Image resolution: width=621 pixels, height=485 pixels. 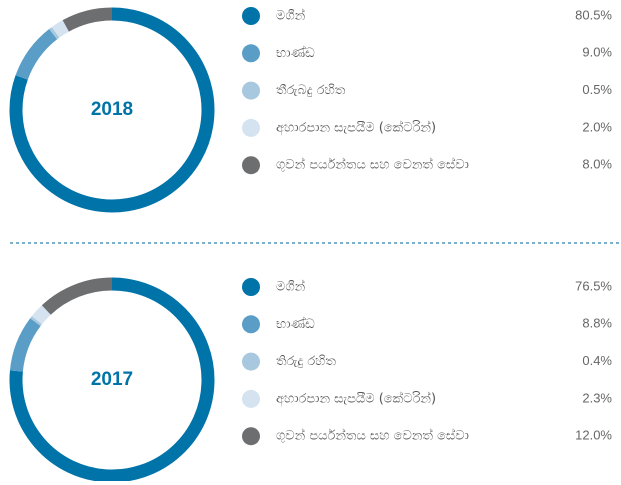 What do you see at coordinates (593, 435) in the screenshot?
I see `value-label: 12.0%` at bounding box center [593, 435].